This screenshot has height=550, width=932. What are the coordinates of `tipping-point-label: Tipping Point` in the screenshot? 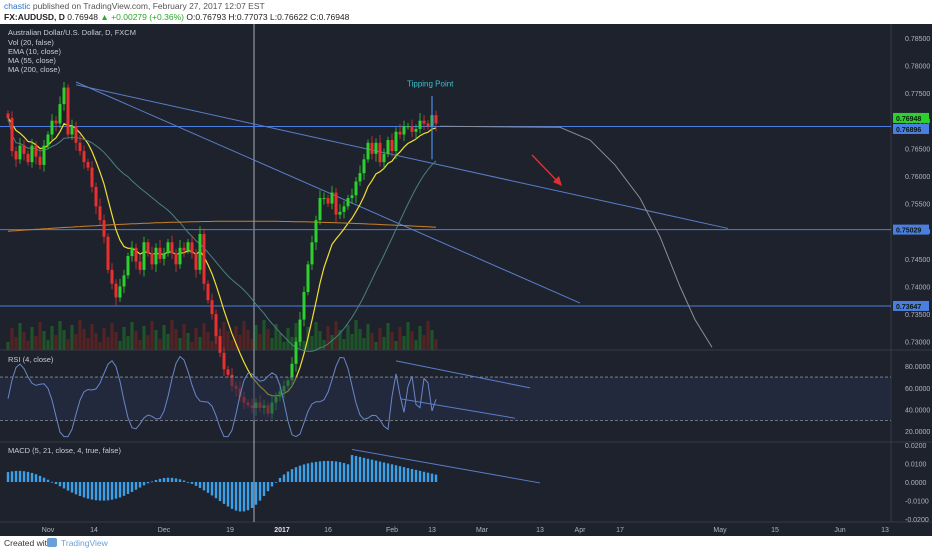 It's located at (430, 83).